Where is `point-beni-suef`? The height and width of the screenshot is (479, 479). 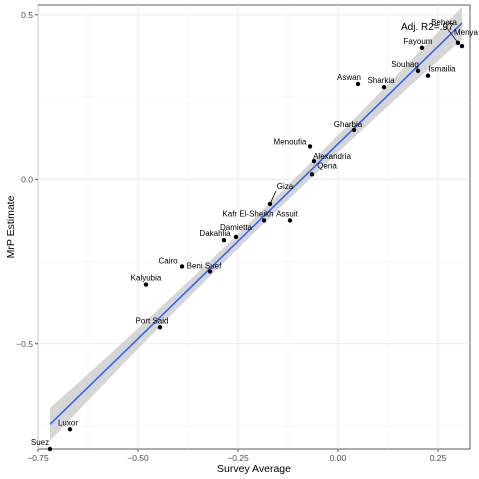
point-beni-suef is located at coordinates (210, 271).